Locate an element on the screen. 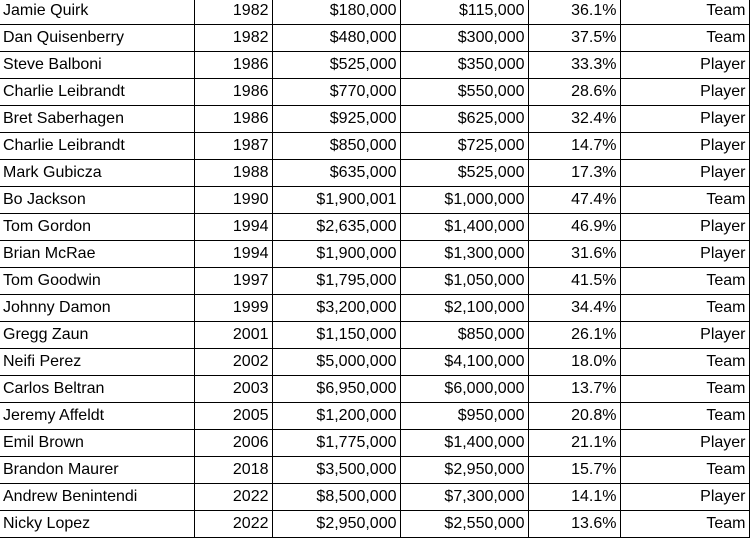 This screenshot has width=750, height=538. player-name-cell: Jamie Quirk is located at coordinates (97, 12).